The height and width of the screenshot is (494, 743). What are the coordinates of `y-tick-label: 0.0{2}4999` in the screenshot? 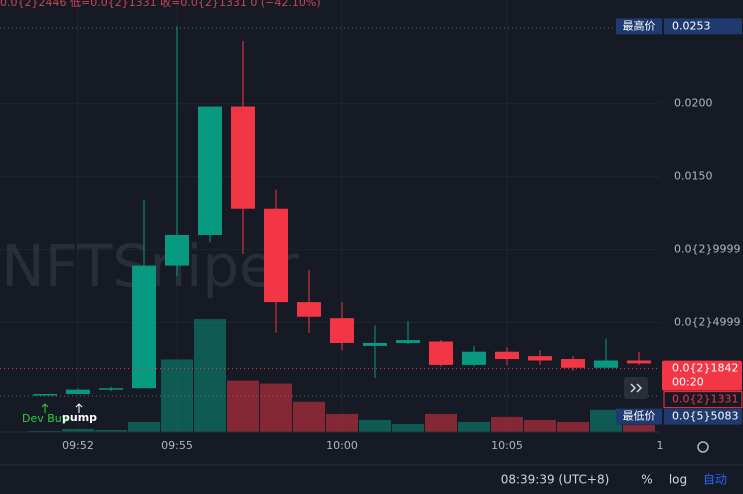 It's located at (707, 322).